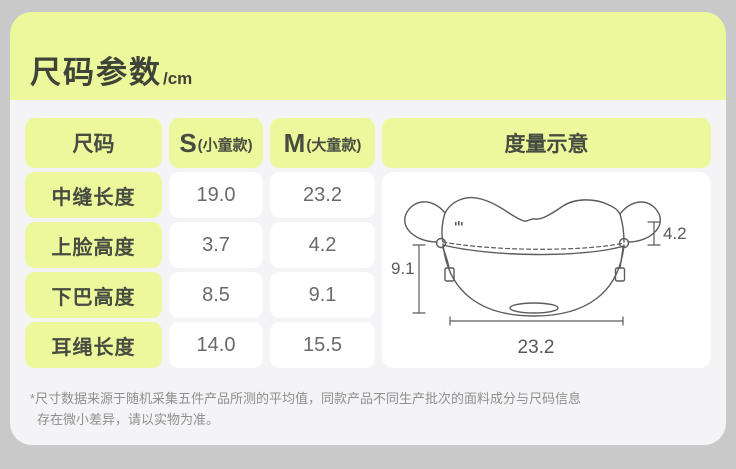 This screenshot has width=736, height=469. What do you see at coordinates (536, 347) in the screenshot?
I see `measure-value-bottom: 23.2` at bounding box center [536, 347].